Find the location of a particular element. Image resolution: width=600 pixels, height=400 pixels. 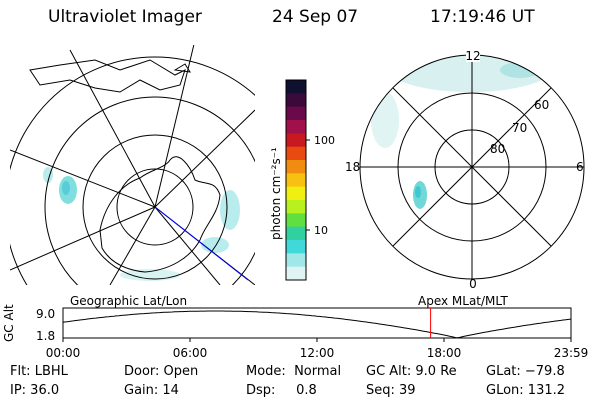

info-gain: Gain: 14 is located at coordinates (151, 390).